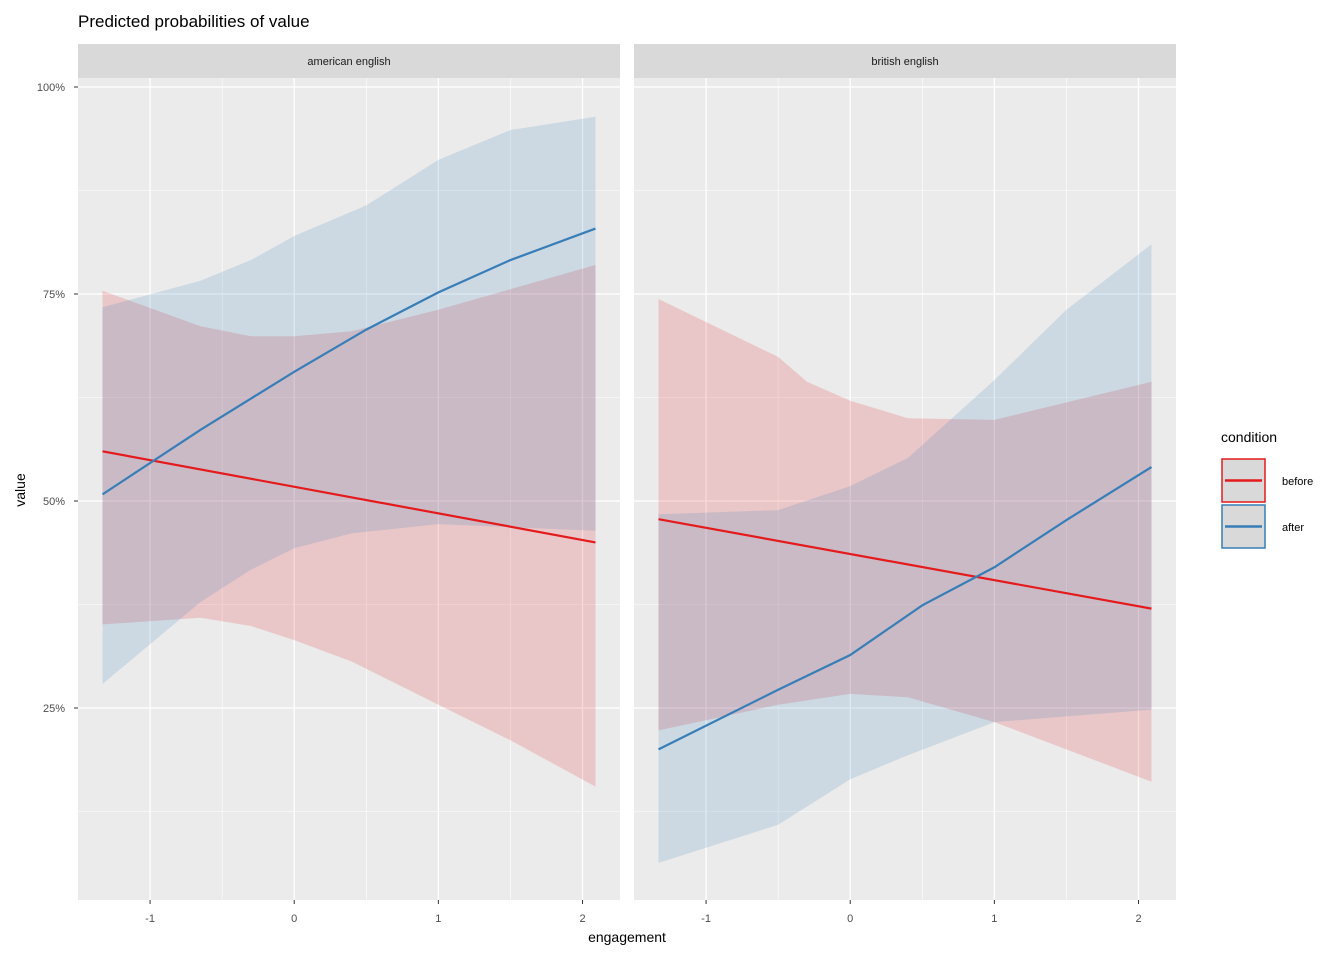 The width and height of the screenshot is (1344, 965). What do you see at coordinates (20, 490) in the screenshot?
I see `y-axis-label: value` at bounding box center [20, 490].